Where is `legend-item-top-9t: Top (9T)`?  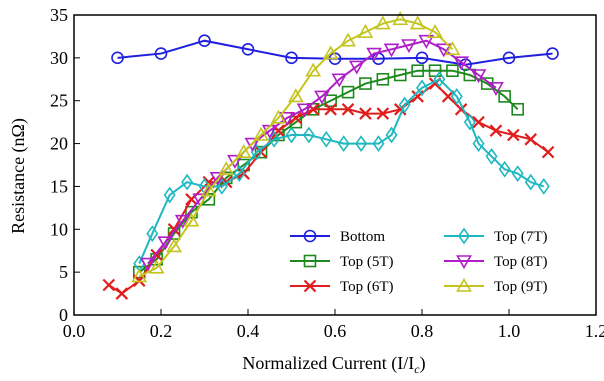
legend-item-top-9t: Top (9T) is located at coordinates (496, 286).